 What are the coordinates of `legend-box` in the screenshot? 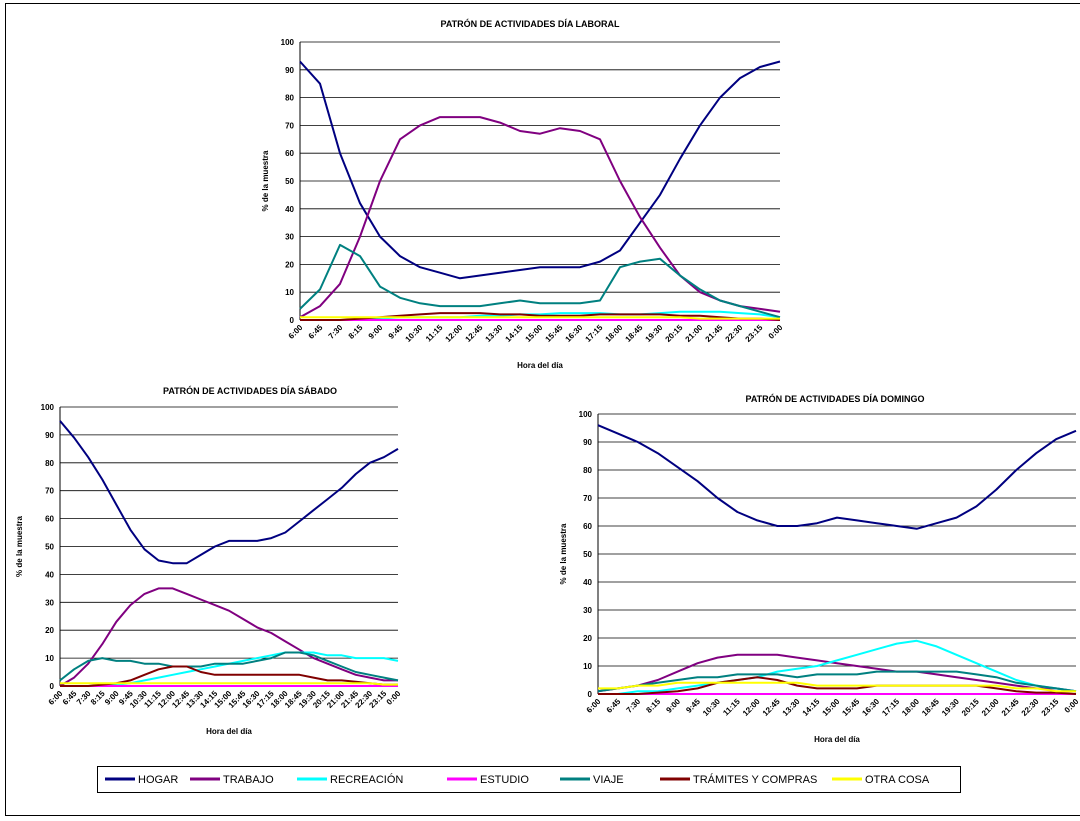 It's located at (529, 779).